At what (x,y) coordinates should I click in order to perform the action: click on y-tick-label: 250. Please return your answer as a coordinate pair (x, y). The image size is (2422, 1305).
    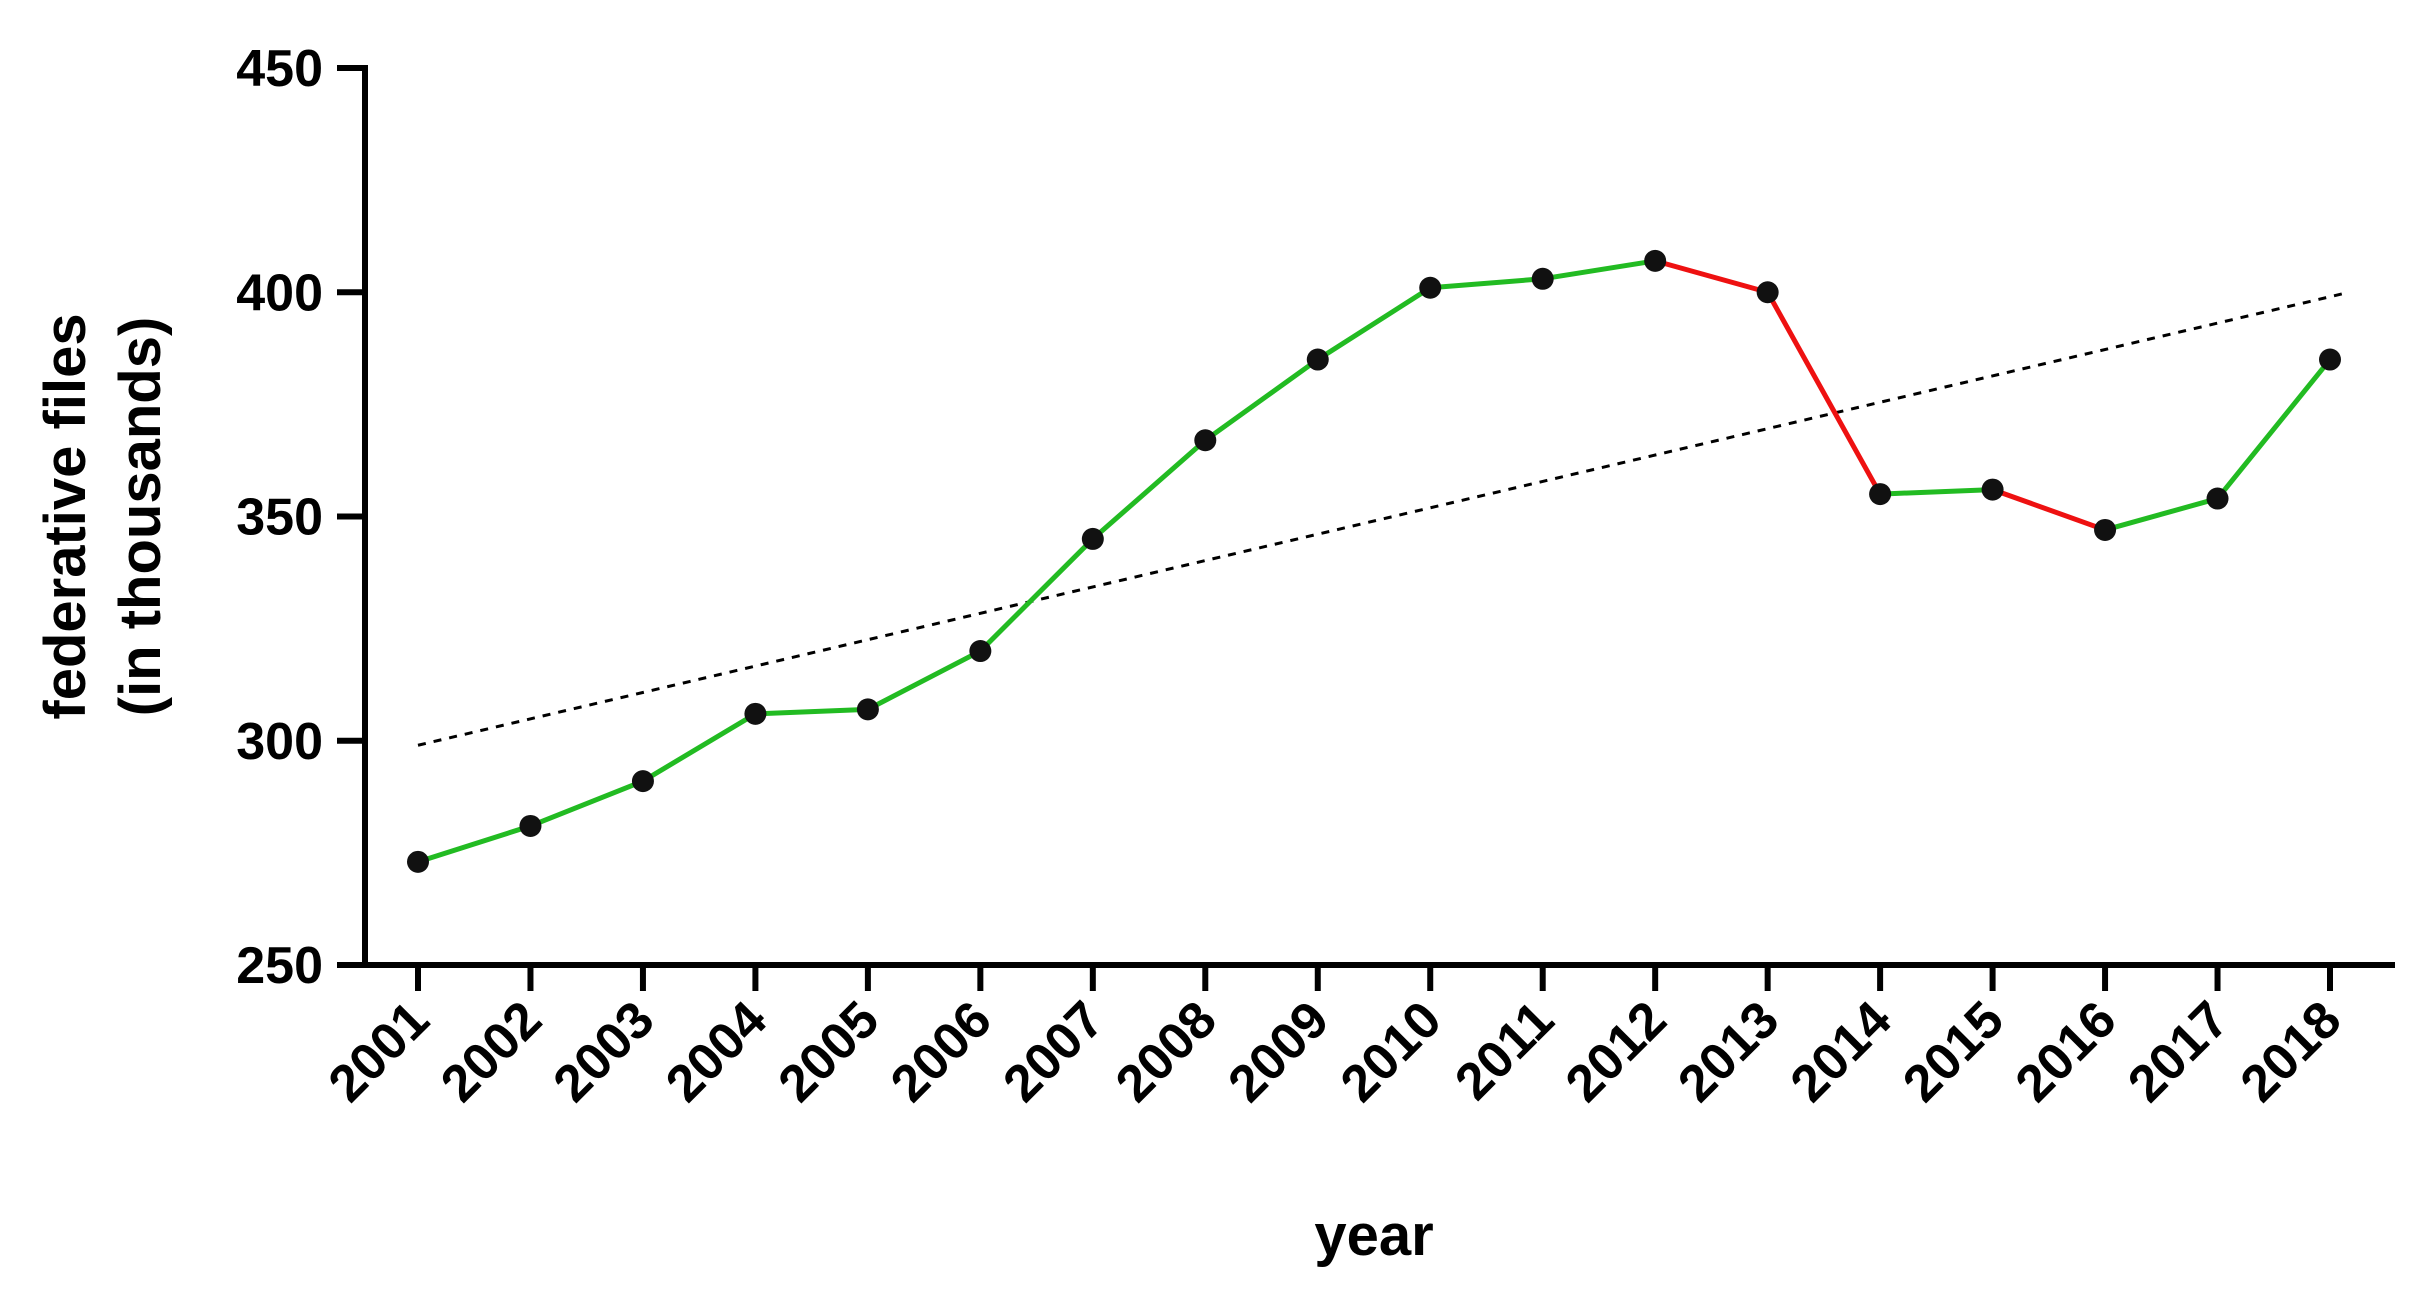
    Looking at the image, I should click on (279, 966).